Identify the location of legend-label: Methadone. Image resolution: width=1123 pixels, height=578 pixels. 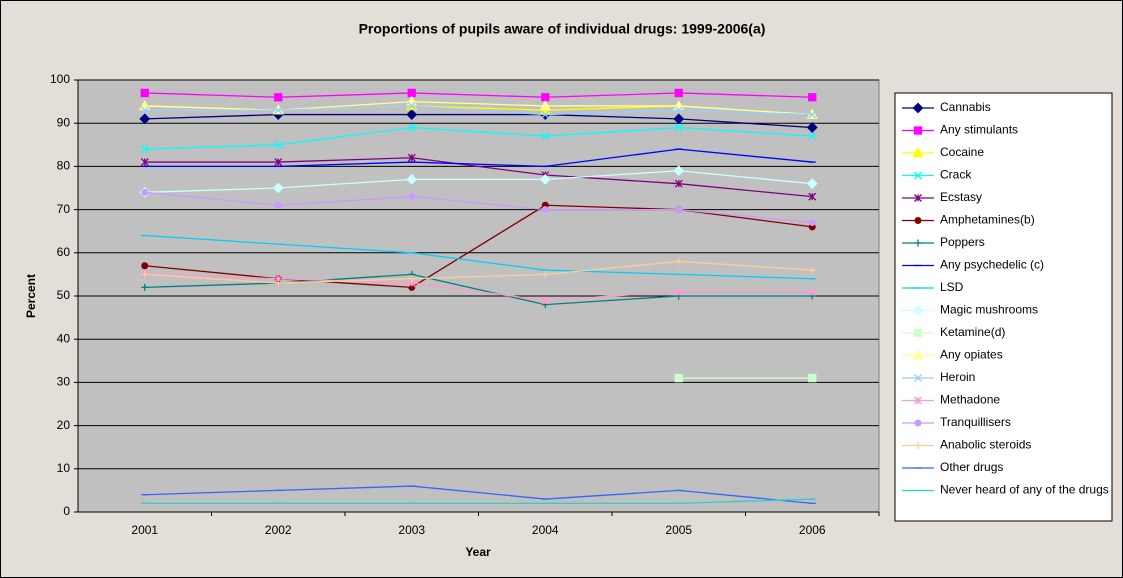
(970, 400).